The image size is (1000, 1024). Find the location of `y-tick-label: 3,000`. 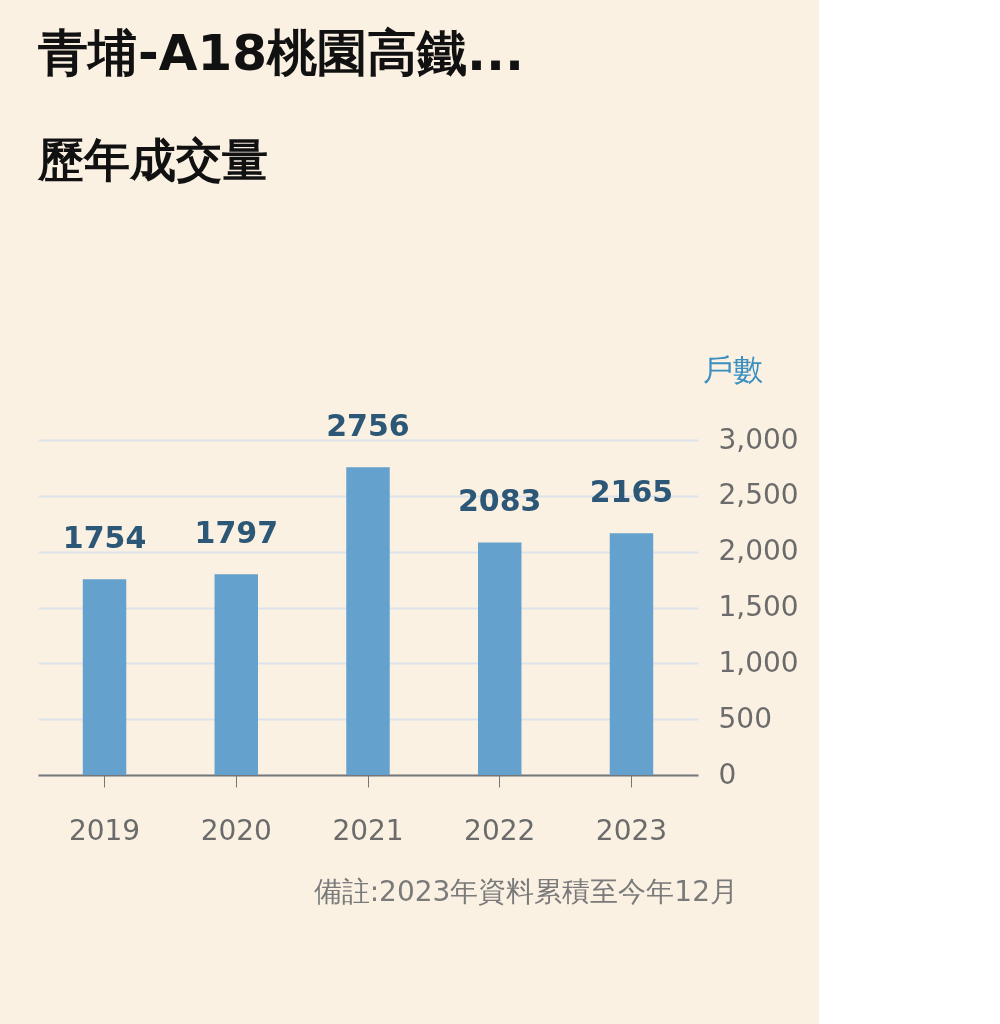

y-tick-label: 3,000 is located at coordinates (758, 439).